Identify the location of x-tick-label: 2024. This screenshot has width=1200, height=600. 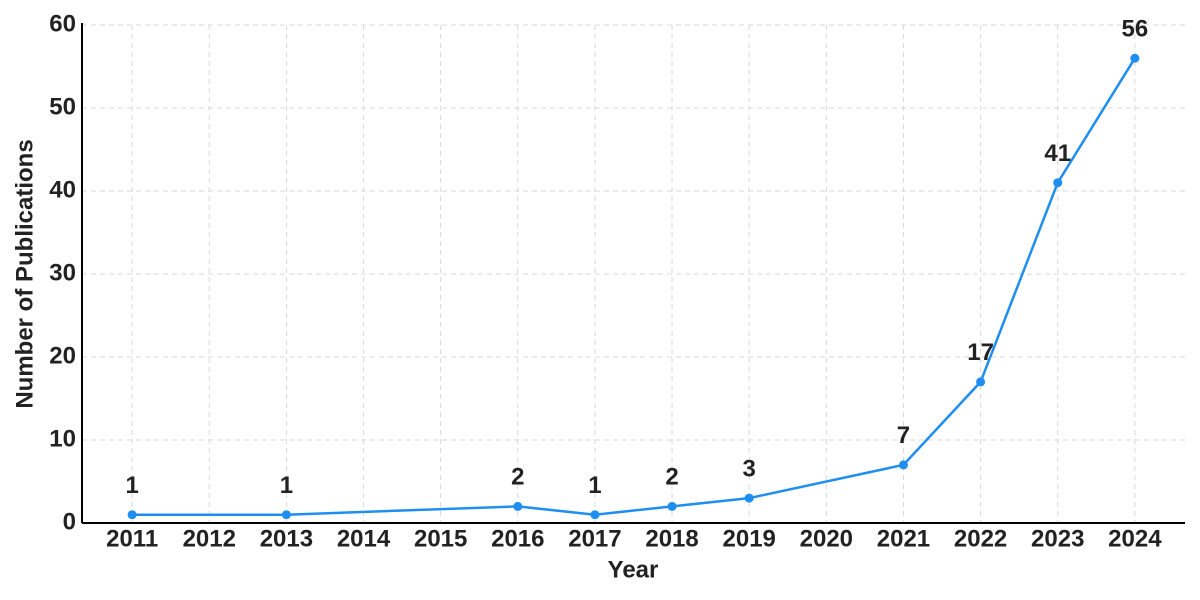
(1135, 538).